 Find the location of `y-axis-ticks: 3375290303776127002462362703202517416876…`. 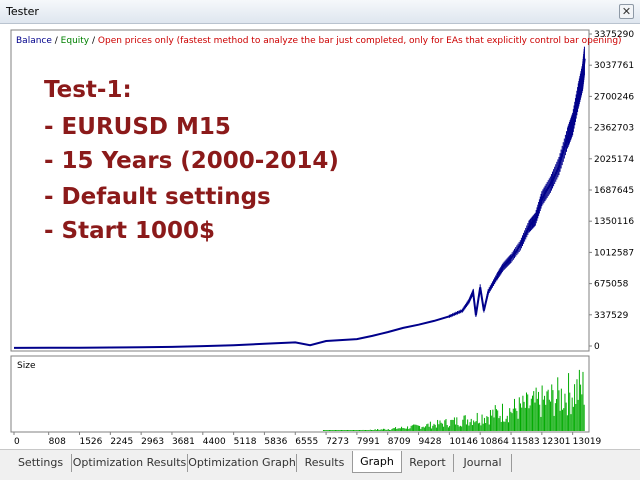

y-axis-ticks: 3375290303776127002462362703202517416876… is located at coordinates (611, 191).